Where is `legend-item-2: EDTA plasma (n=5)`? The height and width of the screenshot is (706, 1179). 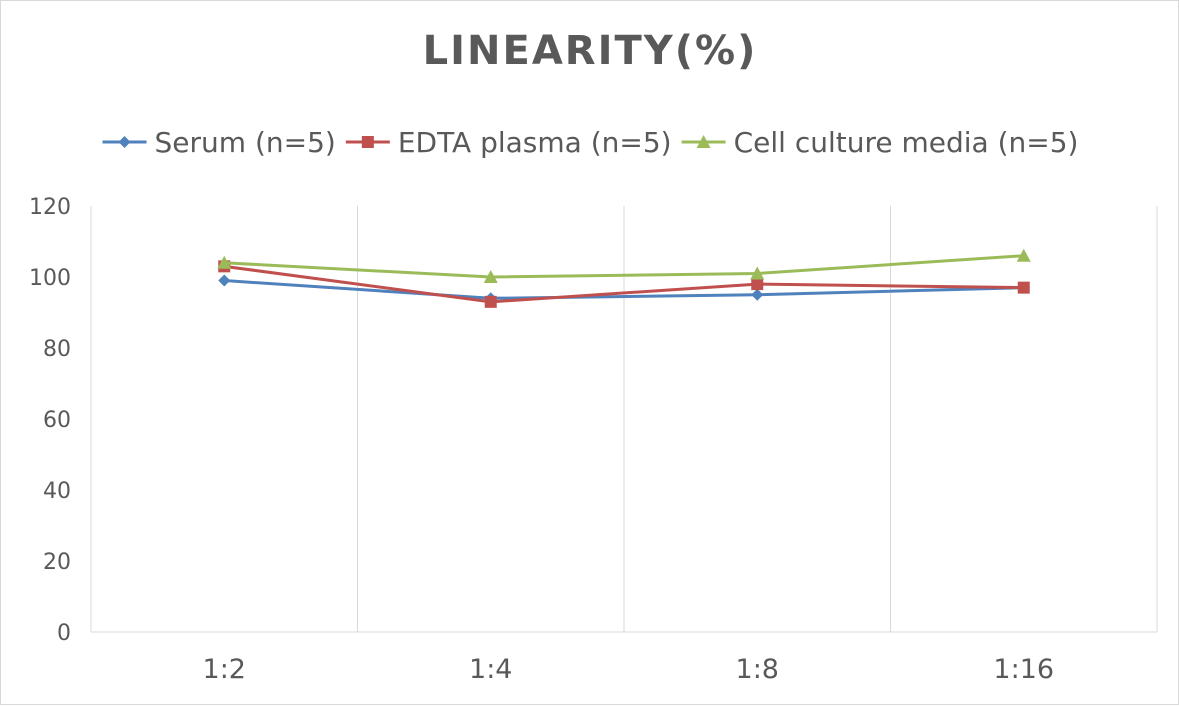
legend-item-2: EDTA plasma (n=5) is located at coordinates (508, 142).